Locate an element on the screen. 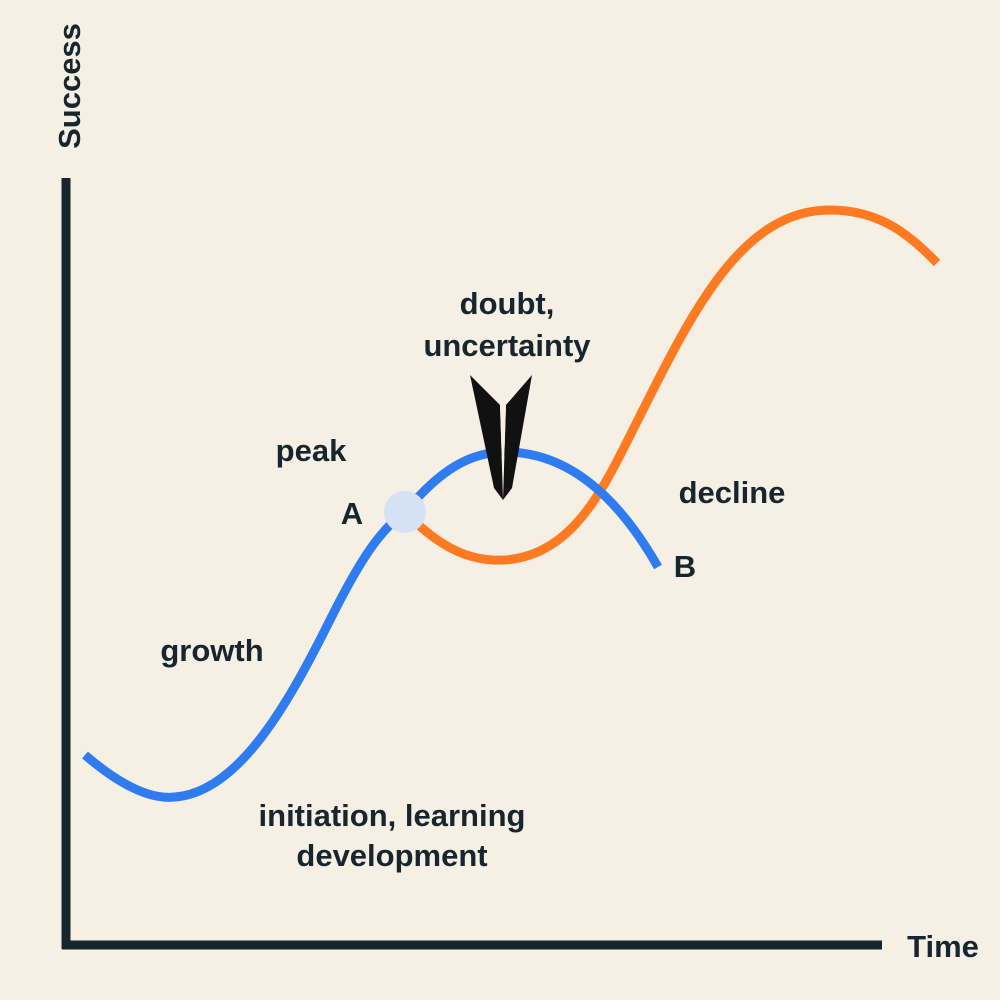  doubt-label: doubt, is located at coordinates (507, 303).